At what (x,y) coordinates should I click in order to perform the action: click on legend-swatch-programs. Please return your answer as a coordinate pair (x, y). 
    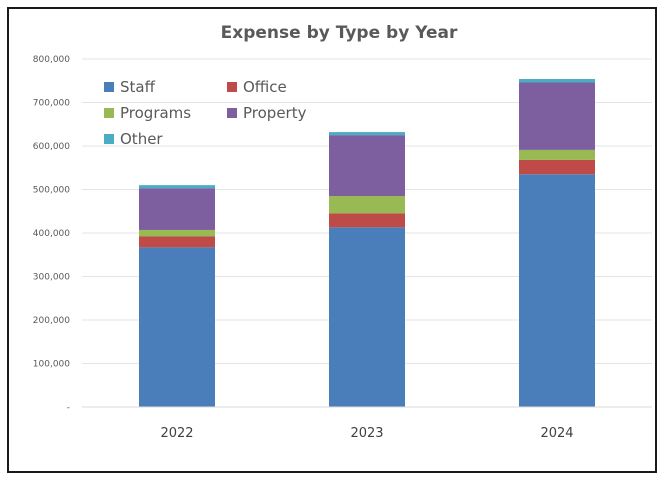
    Looking at the image, I should click on (109, 113).